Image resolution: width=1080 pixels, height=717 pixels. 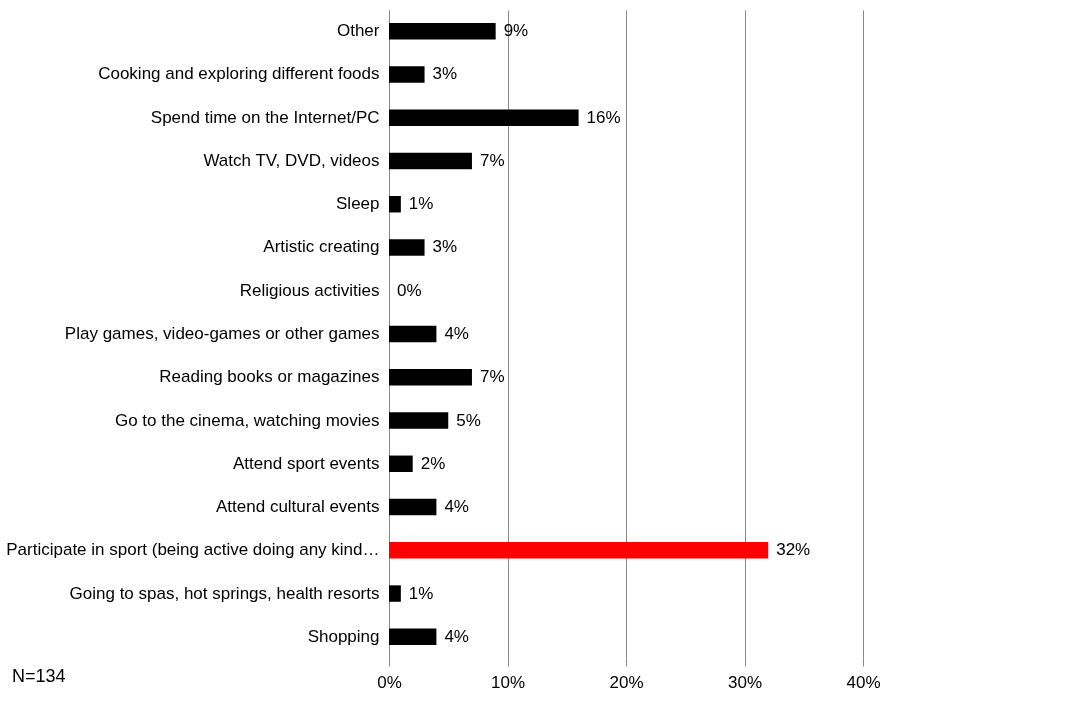 What do you see at coordinates (626, 682) in the screenshot?
I see `x-tick-label: 20%` at bounding box center [626, 682].